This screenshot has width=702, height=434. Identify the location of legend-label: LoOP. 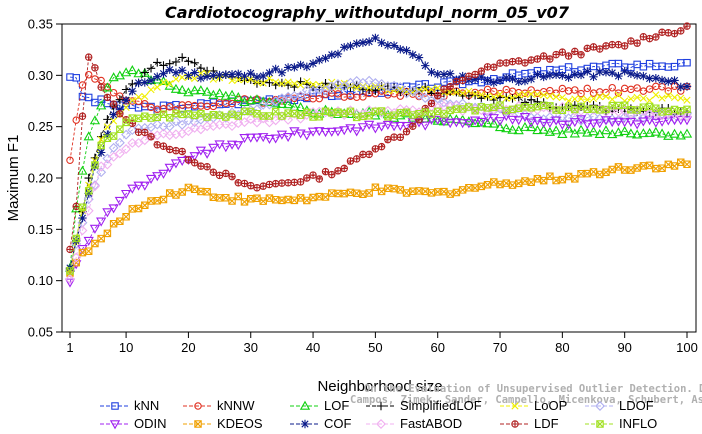
(550, 405).